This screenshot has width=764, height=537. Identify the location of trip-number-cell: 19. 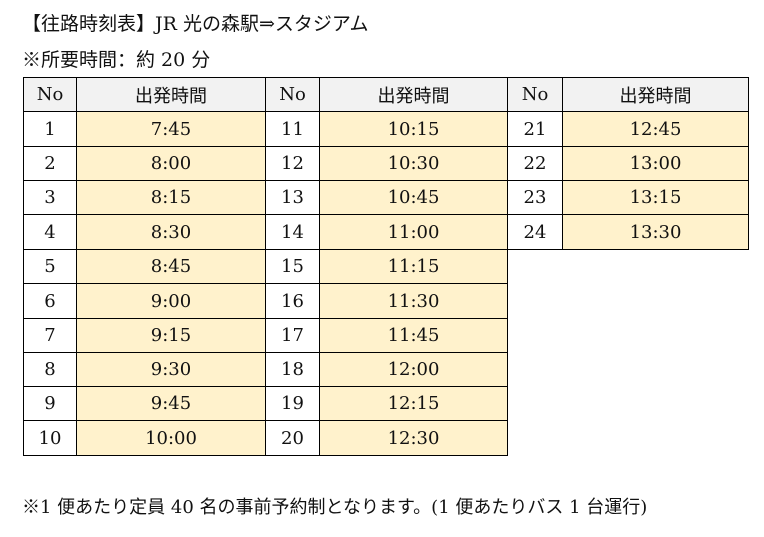
(292, 403).